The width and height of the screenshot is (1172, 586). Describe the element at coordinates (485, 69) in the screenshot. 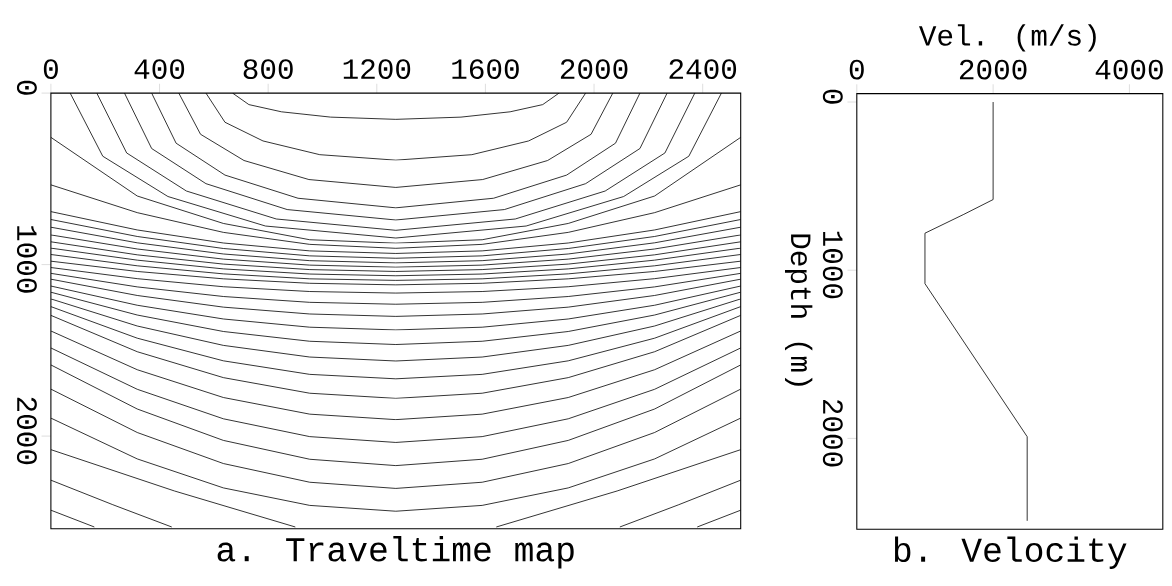

I see `x-tick-label: 1600` at that location.